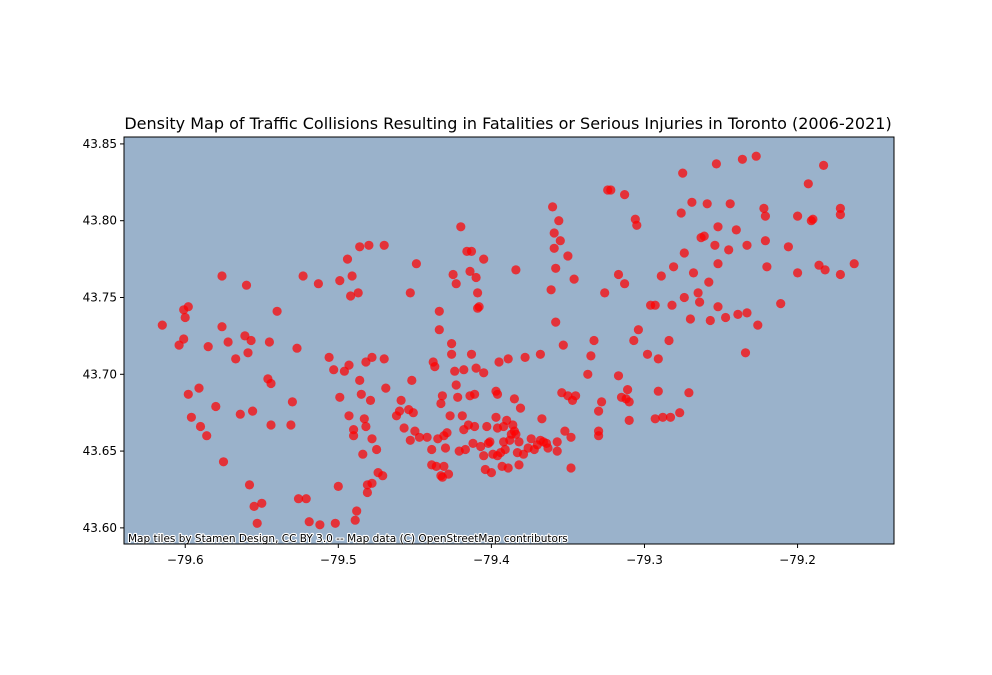  I want to click on y-tick-label: 43.65, so click(100, 451).